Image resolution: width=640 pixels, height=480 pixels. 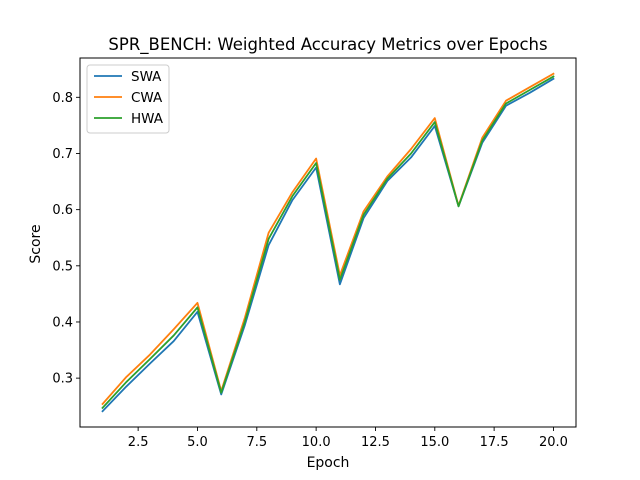 What do you see at coordinates (494, 442) in the screenshot?
I see `x-tick-label: 17.5` at bounding box center [494, 442].